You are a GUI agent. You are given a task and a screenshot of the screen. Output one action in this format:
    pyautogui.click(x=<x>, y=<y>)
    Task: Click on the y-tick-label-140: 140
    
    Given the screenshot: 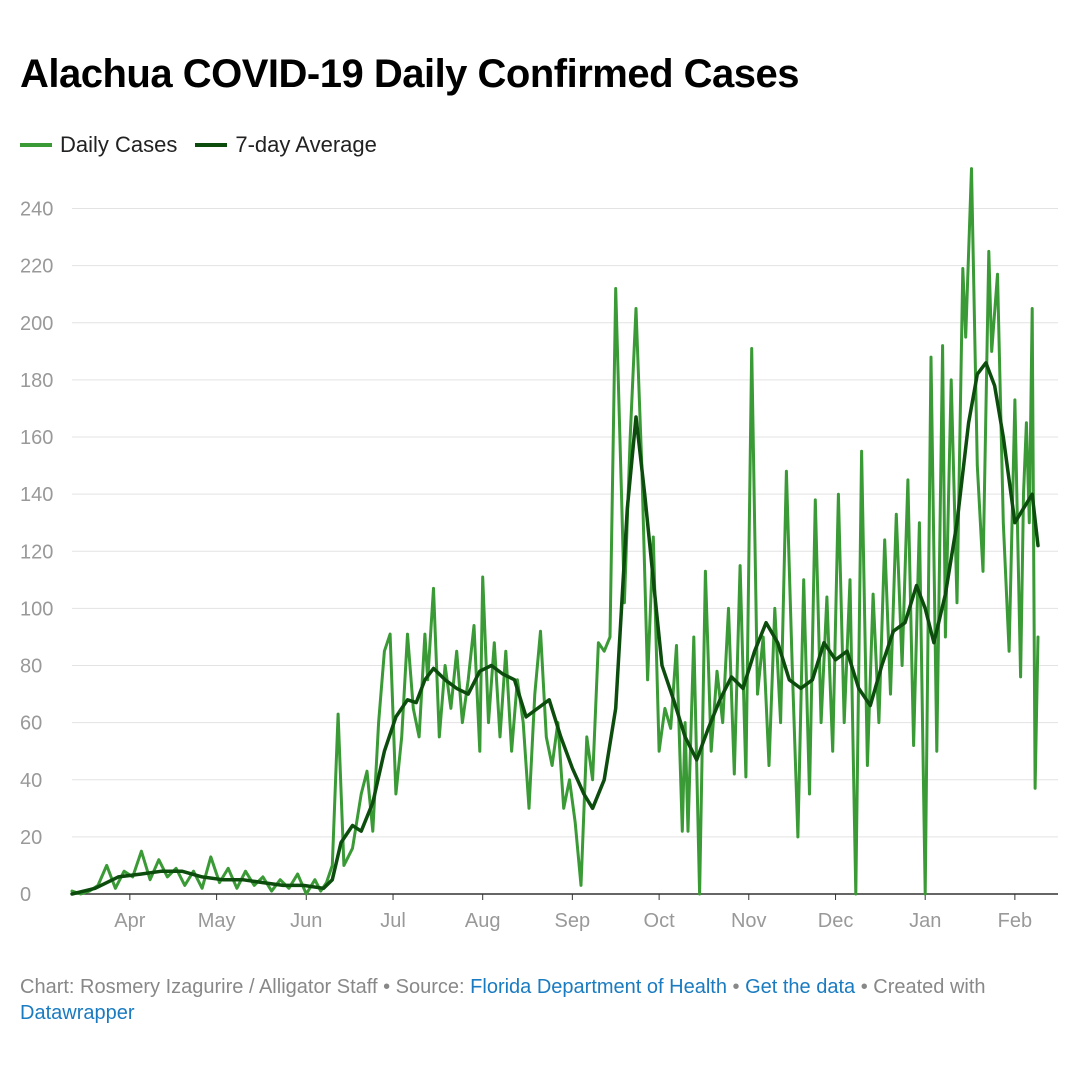 What is the action you would take?
    pyautogui.click(x=36, y=495)
    